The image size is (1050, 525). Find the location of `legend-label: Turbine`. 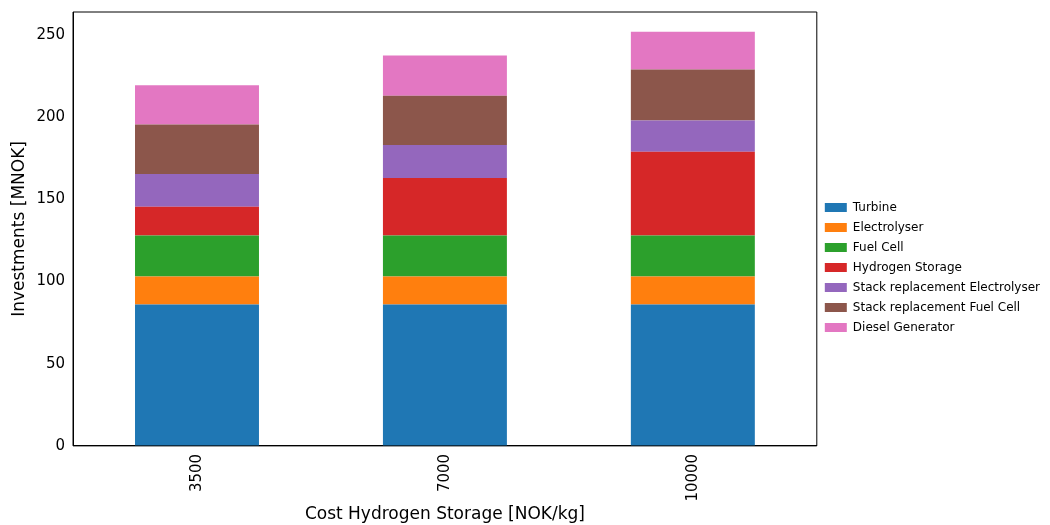

legend-label: Turbine is located at coordinates (874, 206).